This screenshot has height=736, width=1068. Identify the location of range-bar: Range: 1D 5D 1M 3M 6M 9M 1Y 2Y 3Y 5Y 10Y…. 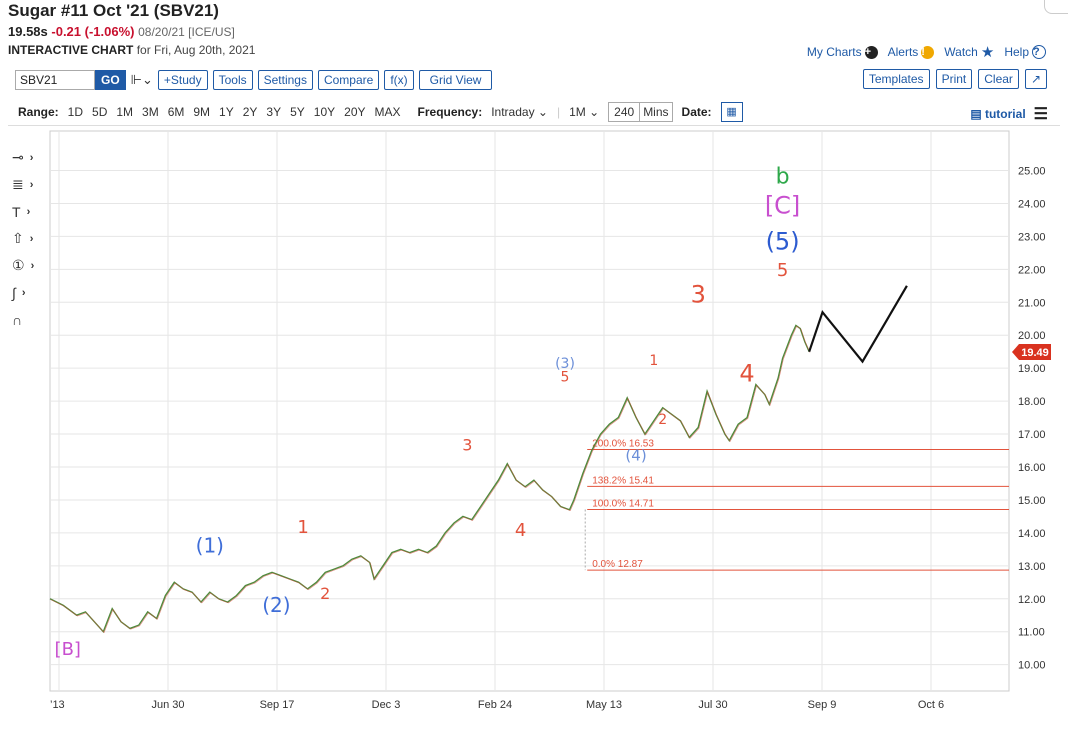
(380, 112).